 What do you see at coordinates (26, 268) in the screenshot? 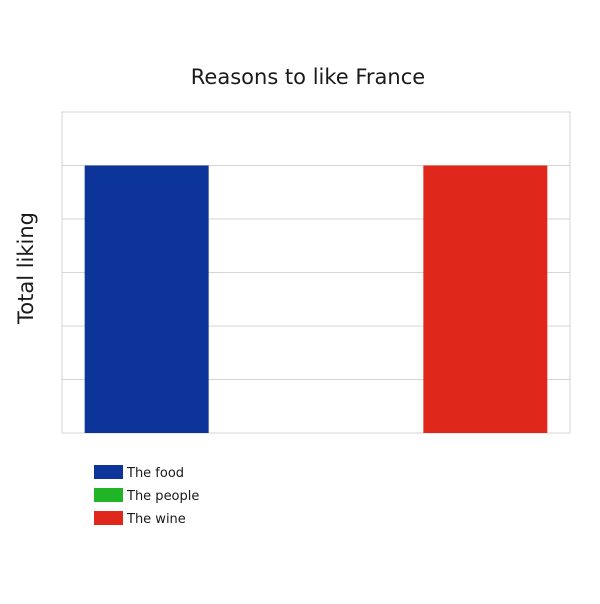
I see `y-axis-label: Total liking` at bounding box center [26, 268].